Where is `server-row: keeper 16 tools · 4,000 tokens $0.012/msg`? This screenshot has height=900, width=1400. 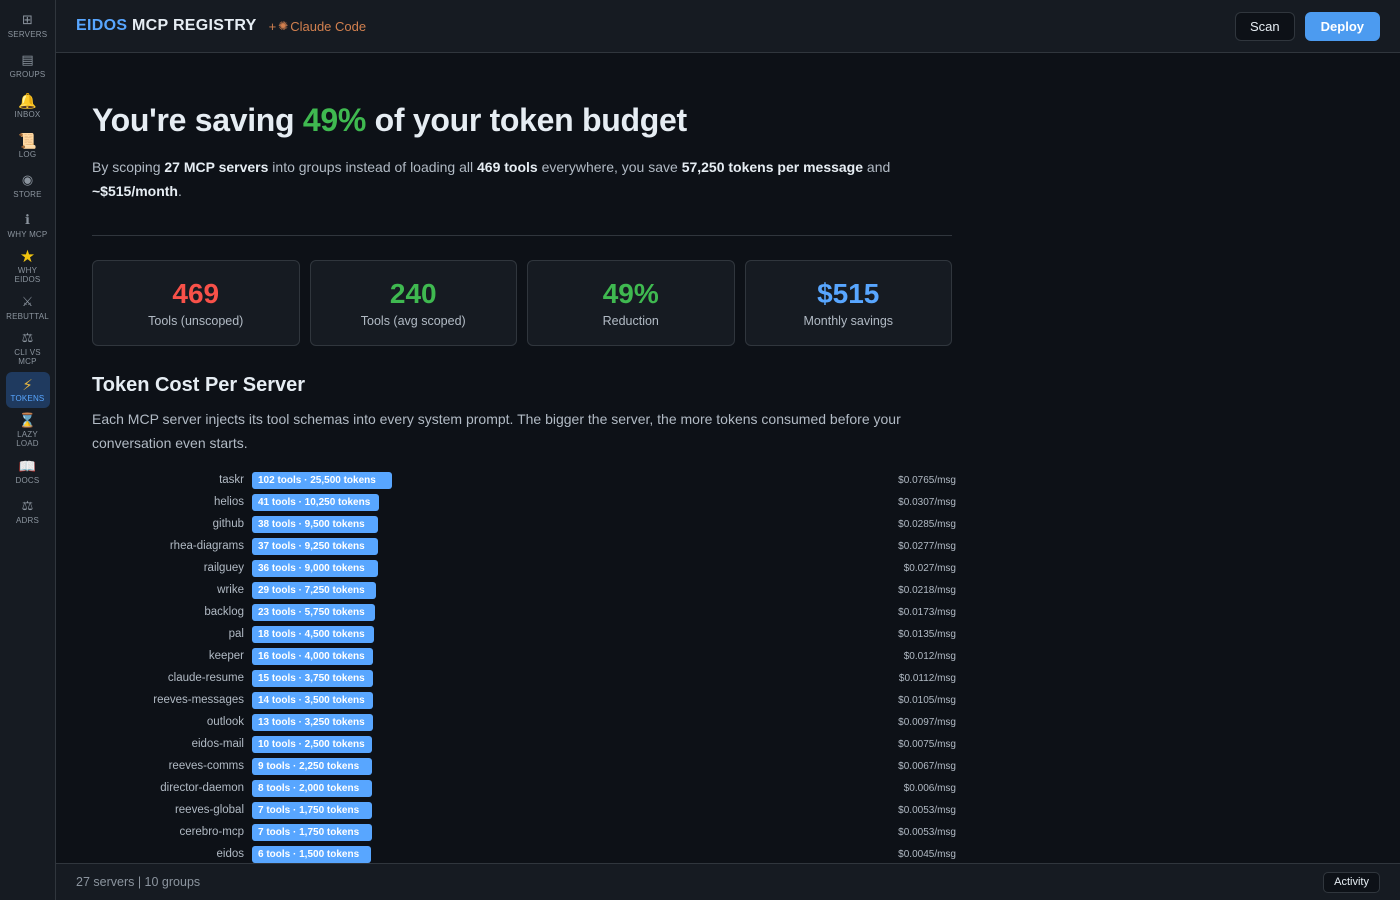
server-row: keeper 16 tools · 4,000 tokens $0.012/msg is located at coordinates (524, 656).